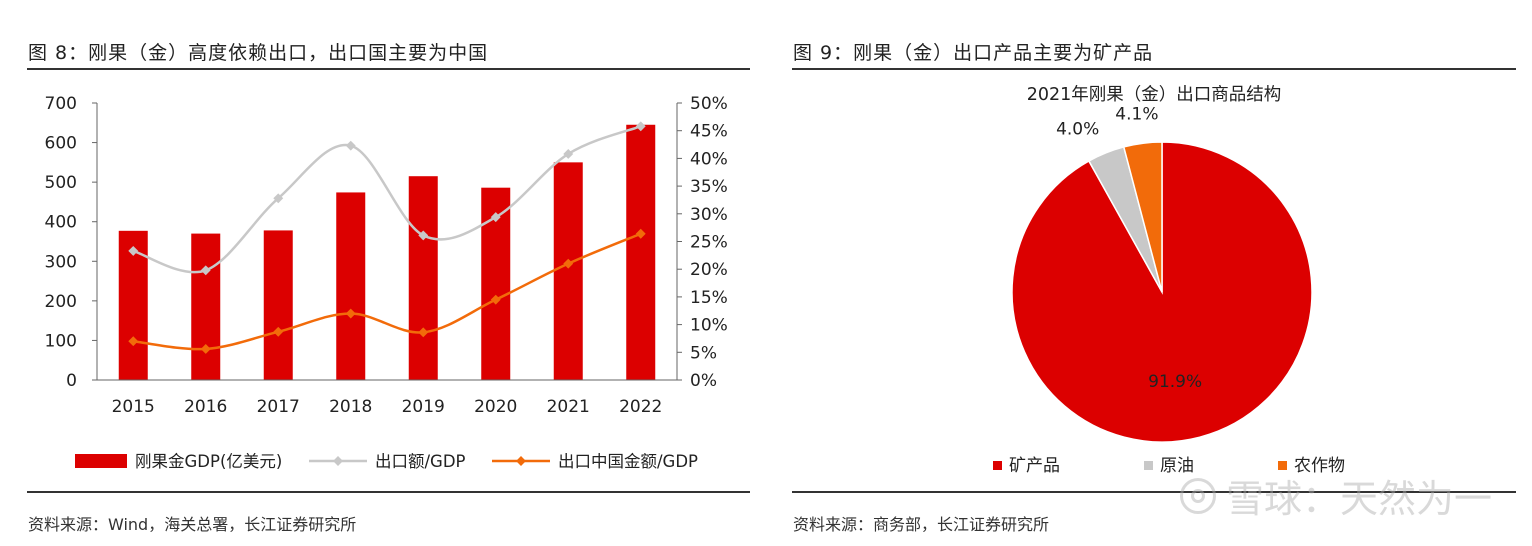  What do you see at coordinates (709, 159) in the screenshot?
I see `y-tick-label-right: 40%` at bounding box center [709, 159].